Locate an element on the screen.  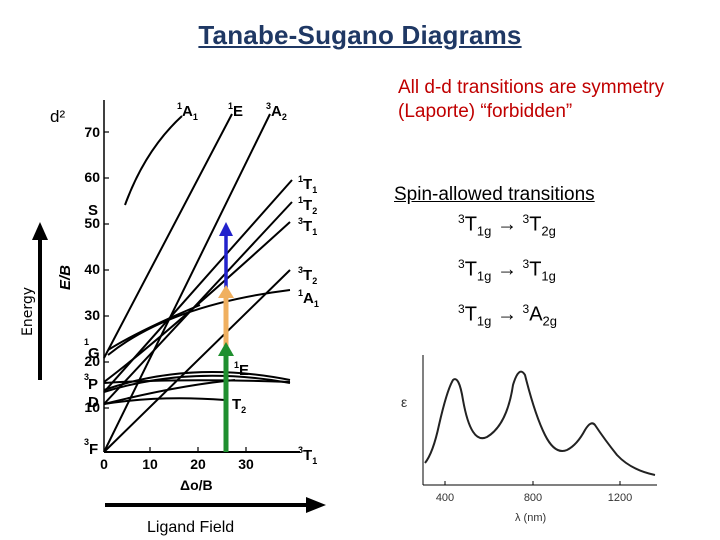
svg-text: T2 is located at coordinates (239, 405).